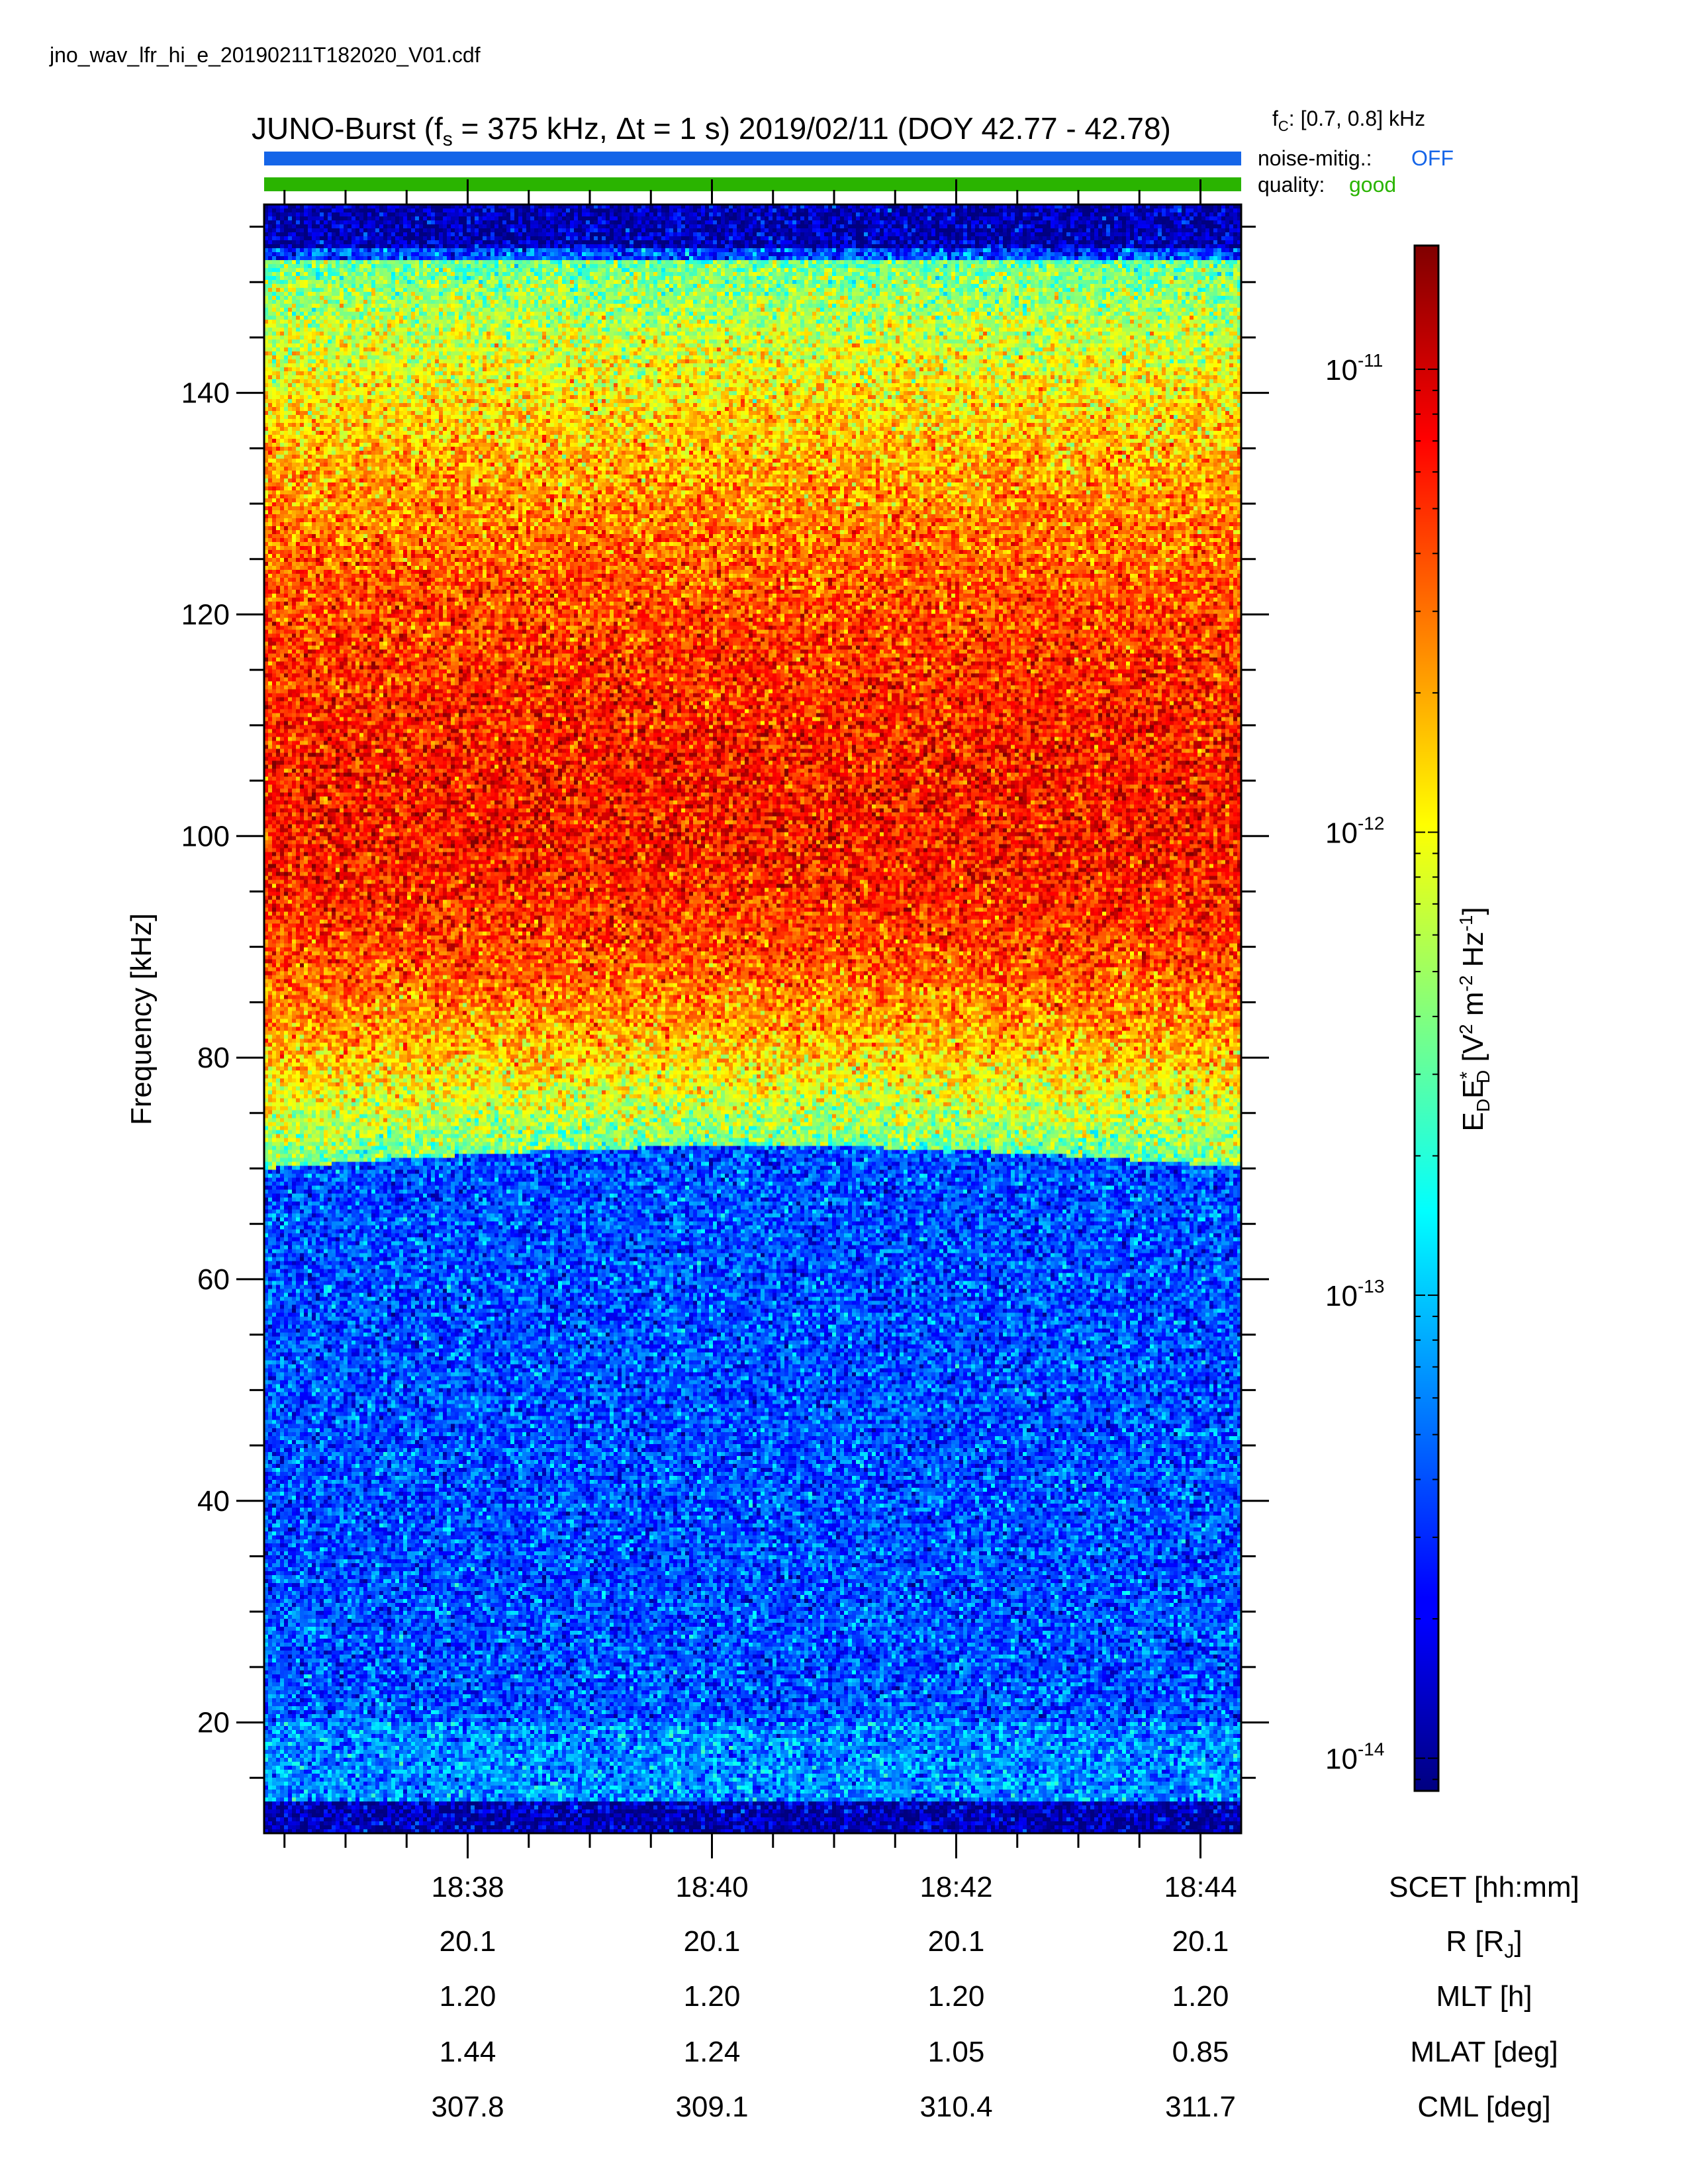 Image resolution: width=1688 pixels, height=2184 pixels. I want to click on noise-mitig-label: noise-mitig.:, so click(1315, 158).